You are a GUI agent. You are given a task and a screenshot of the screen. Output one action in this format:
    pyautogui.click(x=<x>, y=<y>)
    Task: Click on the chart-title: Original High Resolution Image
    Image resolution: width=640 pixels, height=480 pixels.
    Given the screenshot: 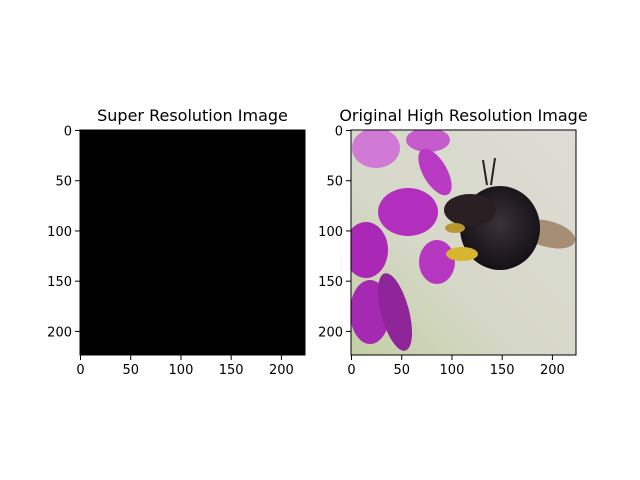 What is the action you would take?
    pyautogui.click(x=463, y=115)
    